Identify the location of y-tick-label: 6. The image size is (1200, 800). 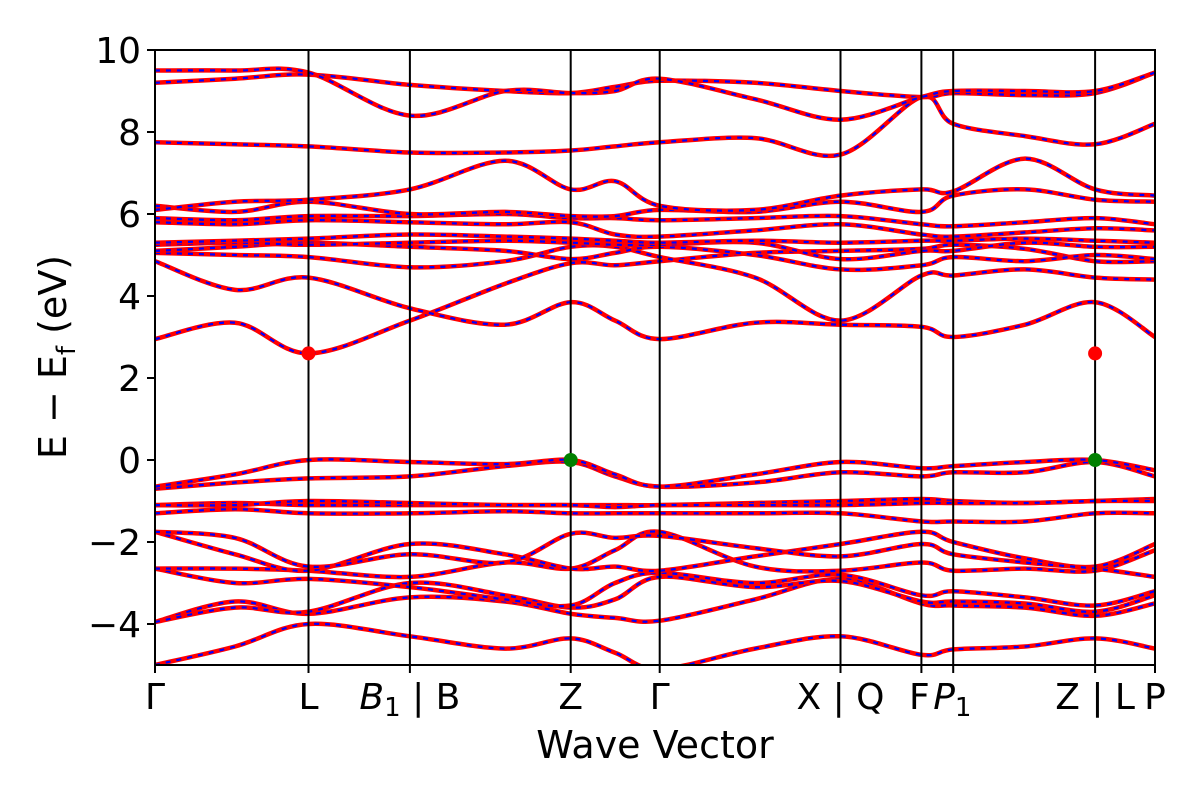
(129, 215).